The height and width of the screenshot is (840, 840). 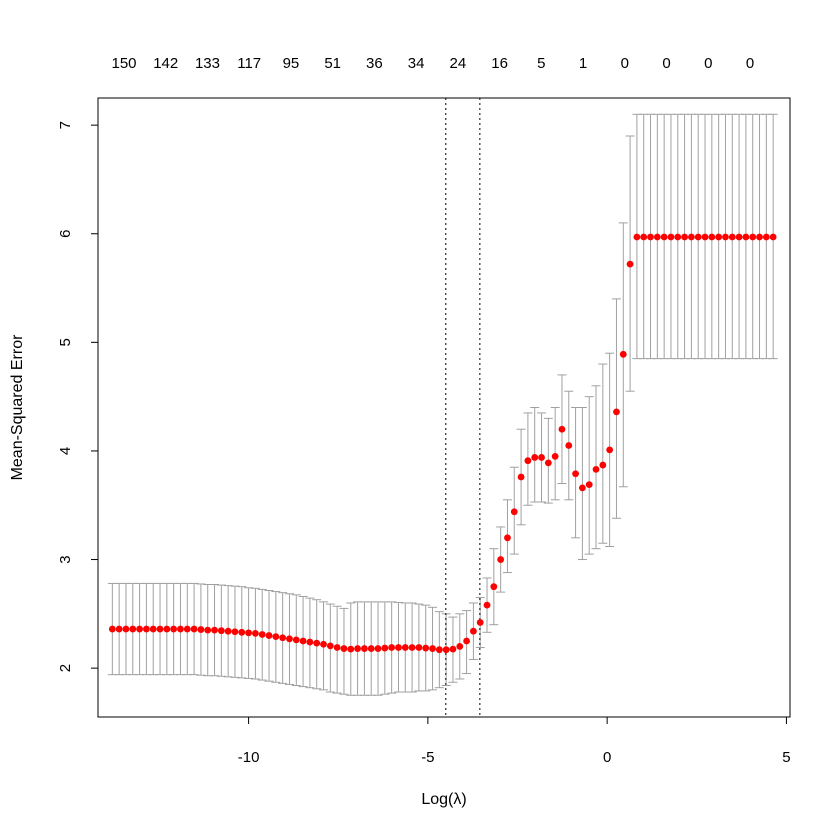 I want to click on x-tick-label: 0, so click(x=607, y=757).